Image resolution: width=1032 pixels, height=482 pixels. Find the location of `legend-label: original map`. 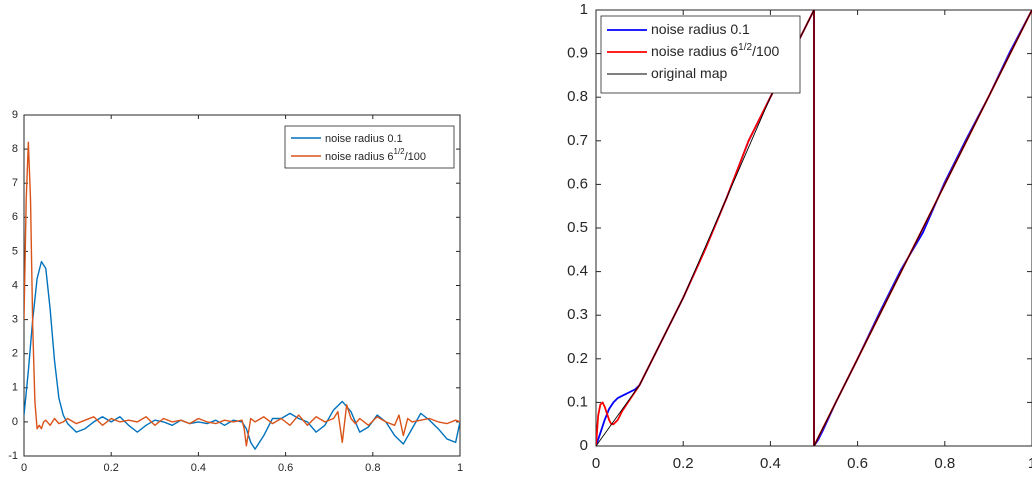

legend-label: original map is located at coordinates (689, 73).